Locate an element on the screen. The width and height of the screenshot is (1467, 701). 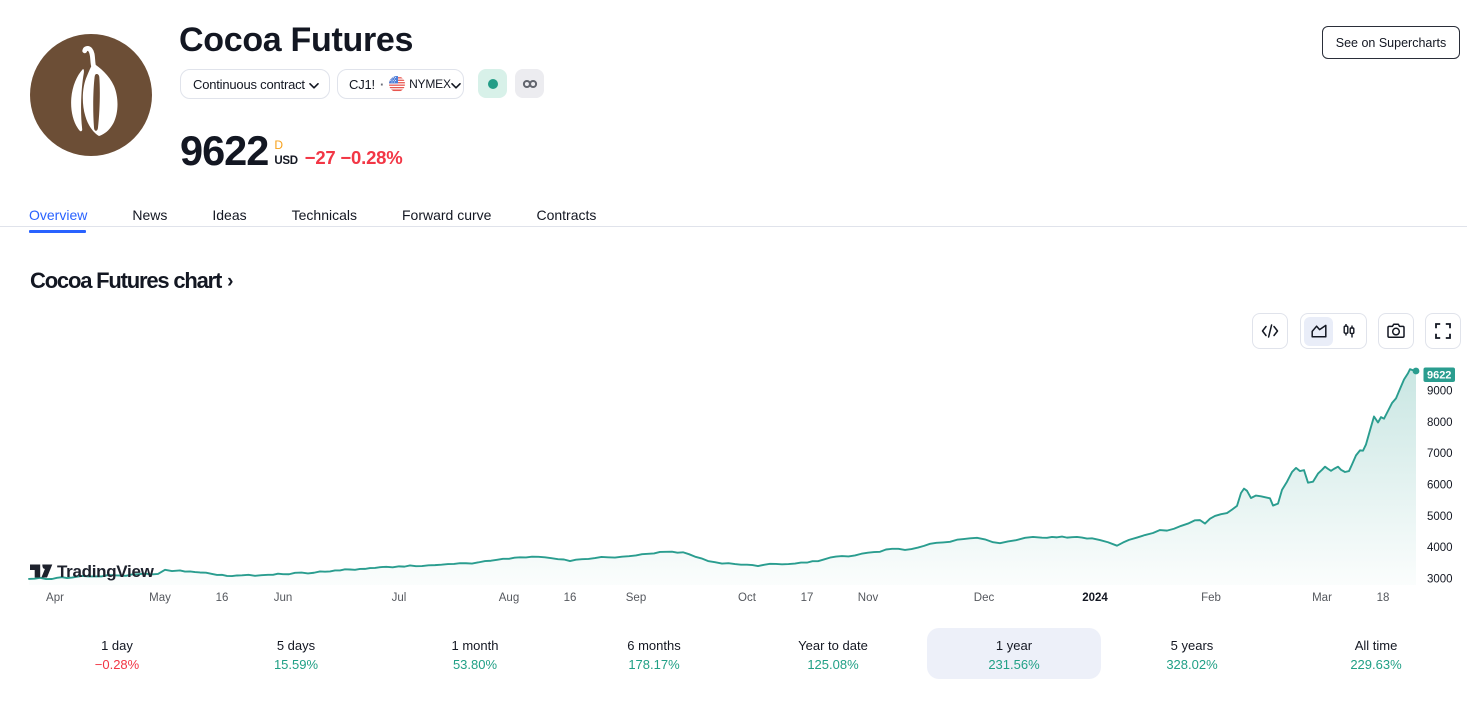
svg-text: 4000 is located at coordinates (1440, 548).